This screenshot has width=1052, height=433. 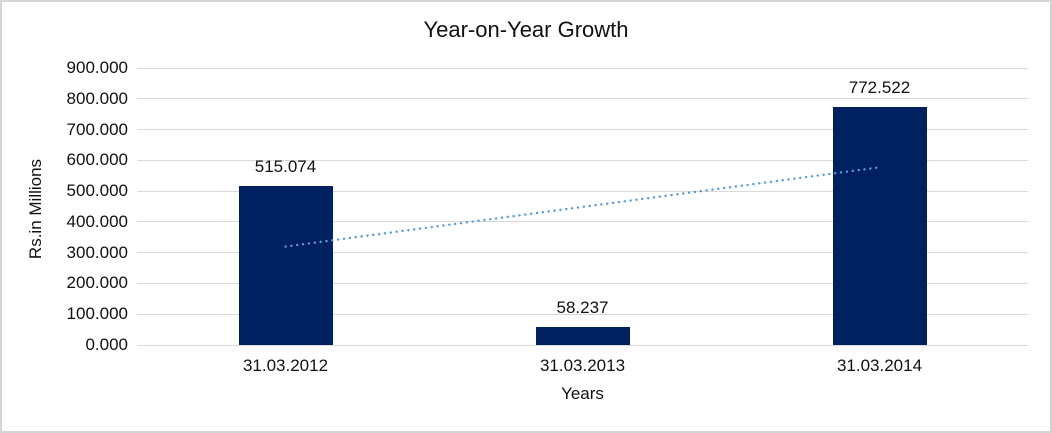 What do you see at coordinates (285, 265) in the screenshot?
I see `bar-31.03.2012` at bounding box center [285, 265].